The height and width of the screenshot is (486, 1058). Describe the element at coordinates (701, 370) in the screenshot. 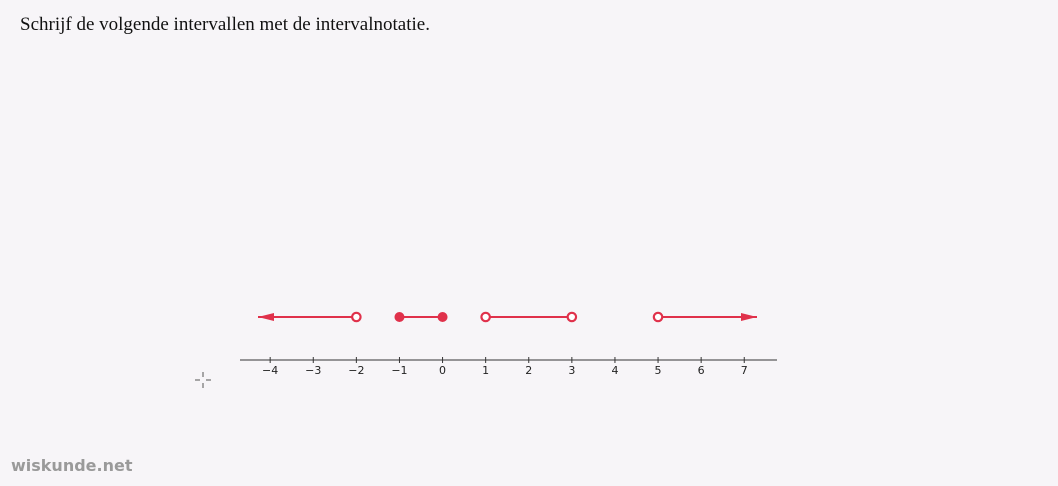

I see `tick-label: 6` at that location.